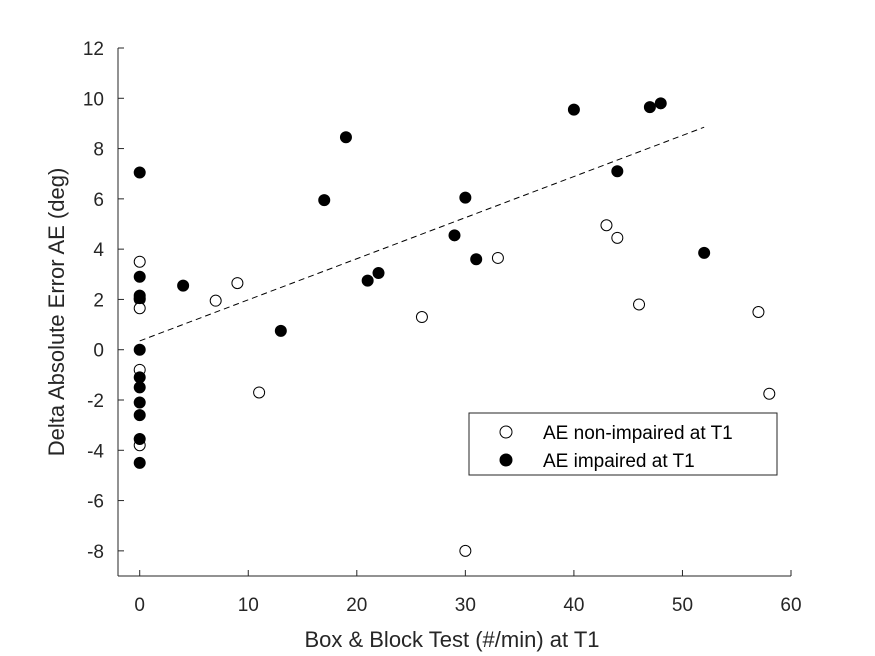  What do you see at coordinates (95, 451) in the screenshot?
I see `y-tick-label: -4` at bounding box center [95, 451].